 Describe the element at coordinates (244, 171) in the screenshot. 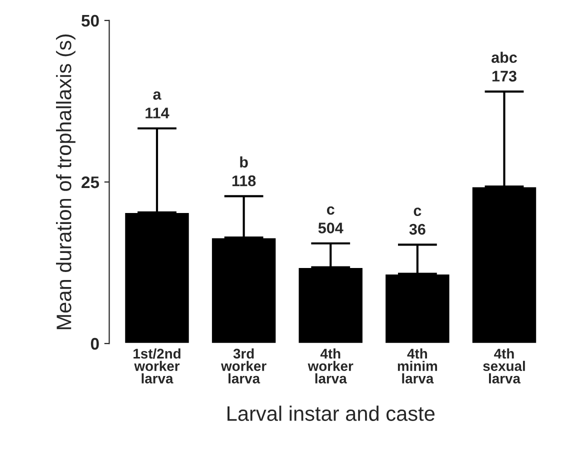

I see `annotation: b 118` at that location.